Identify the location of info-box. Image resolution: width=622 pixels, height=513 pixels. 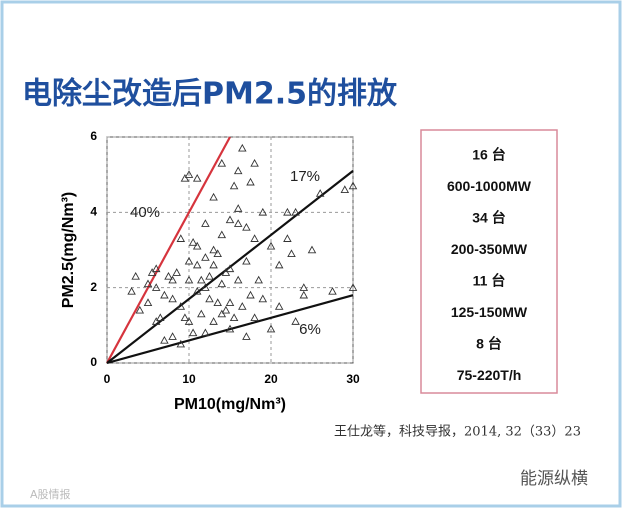
(489, 261).